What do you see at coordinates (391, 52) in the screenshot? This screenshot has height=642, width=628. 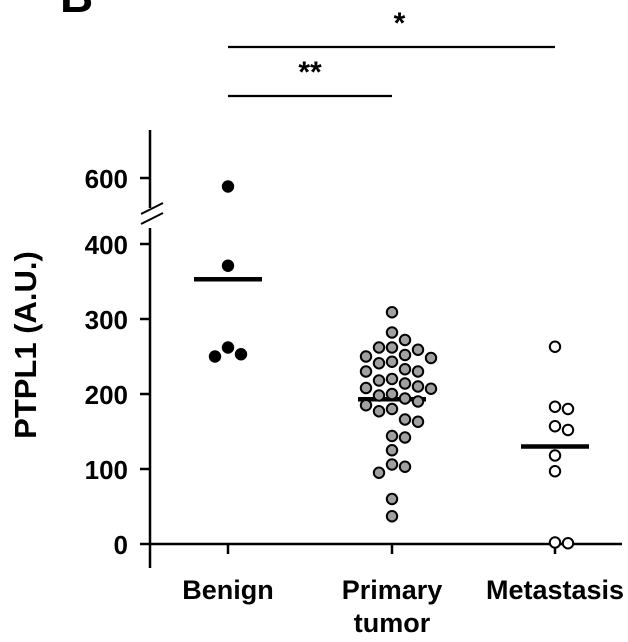 I see `significance-brackets: ***` at bounding box center [391, 52].